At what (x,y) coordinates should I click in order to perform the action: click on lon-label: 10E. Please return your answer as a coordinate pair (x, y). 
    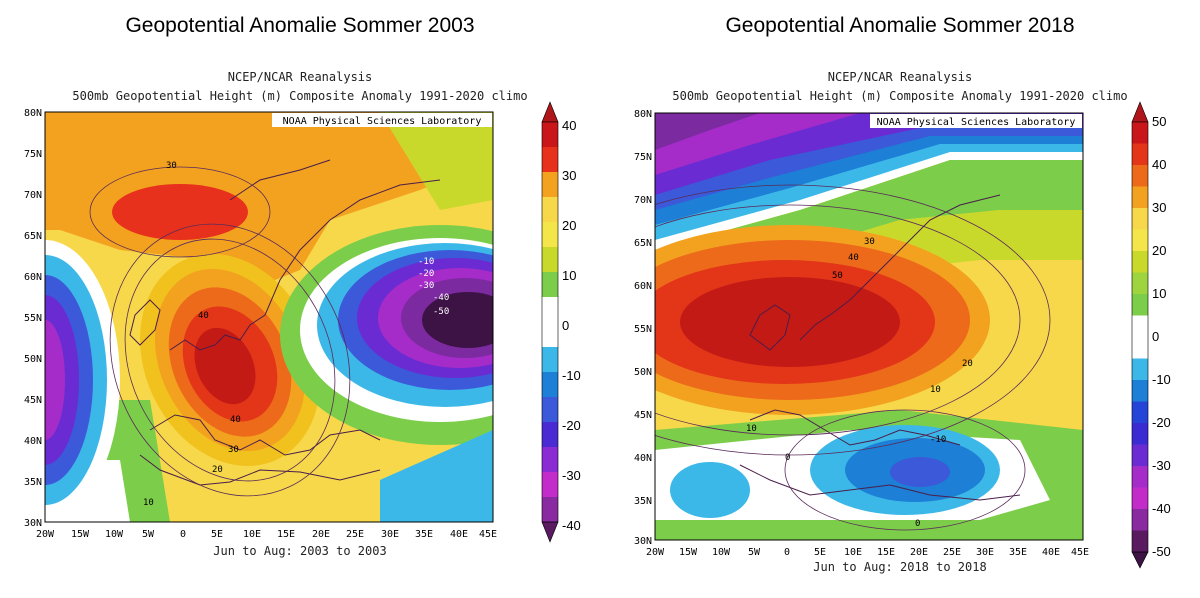
    Looking at the image, I should click on (252, 534).